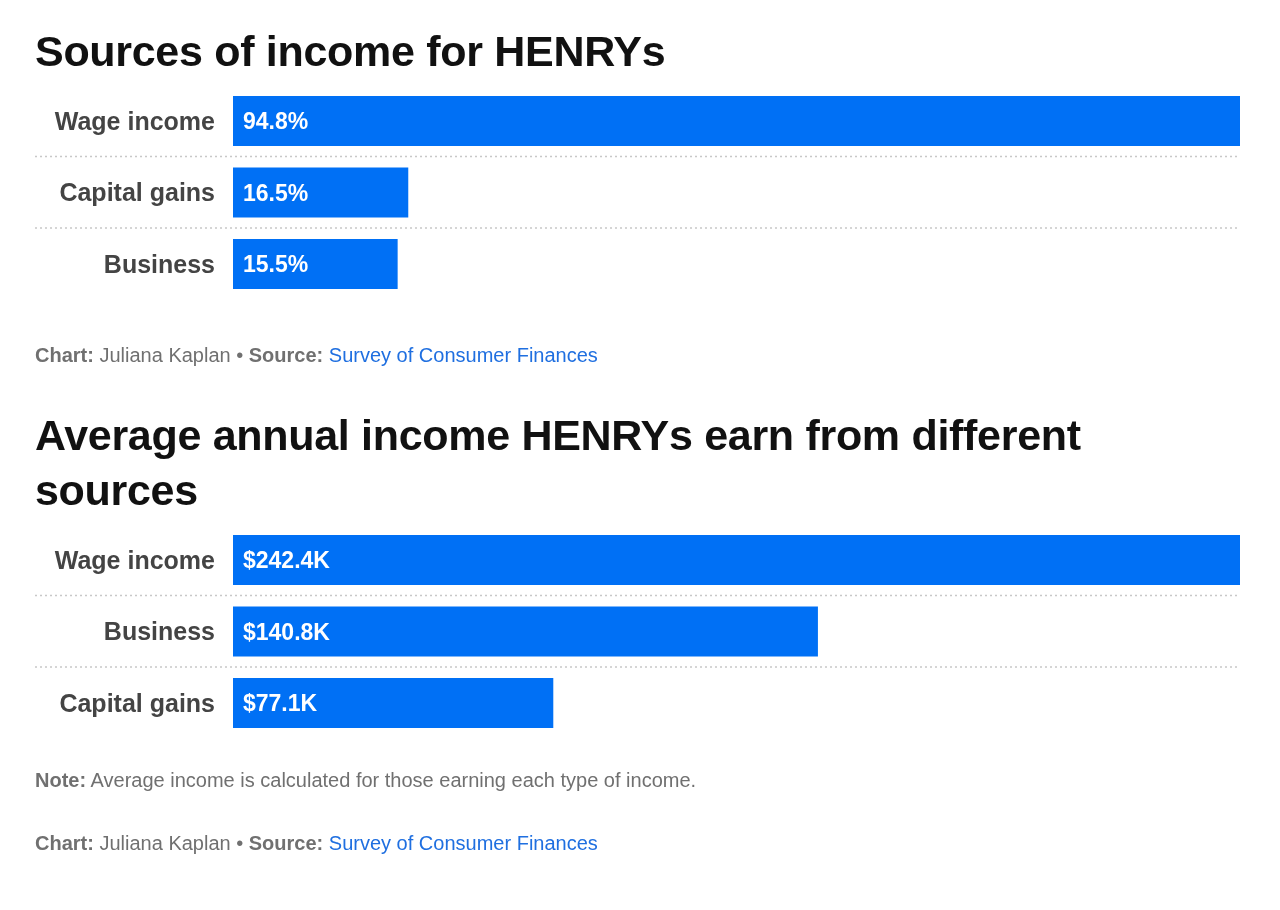 Image resolution: width=1280 pixels, height=910 pixels. What do you see at coordinates (280, 702) in the screenshot?
I see `data-label: $77.1K` at bounding box center [280, 702].